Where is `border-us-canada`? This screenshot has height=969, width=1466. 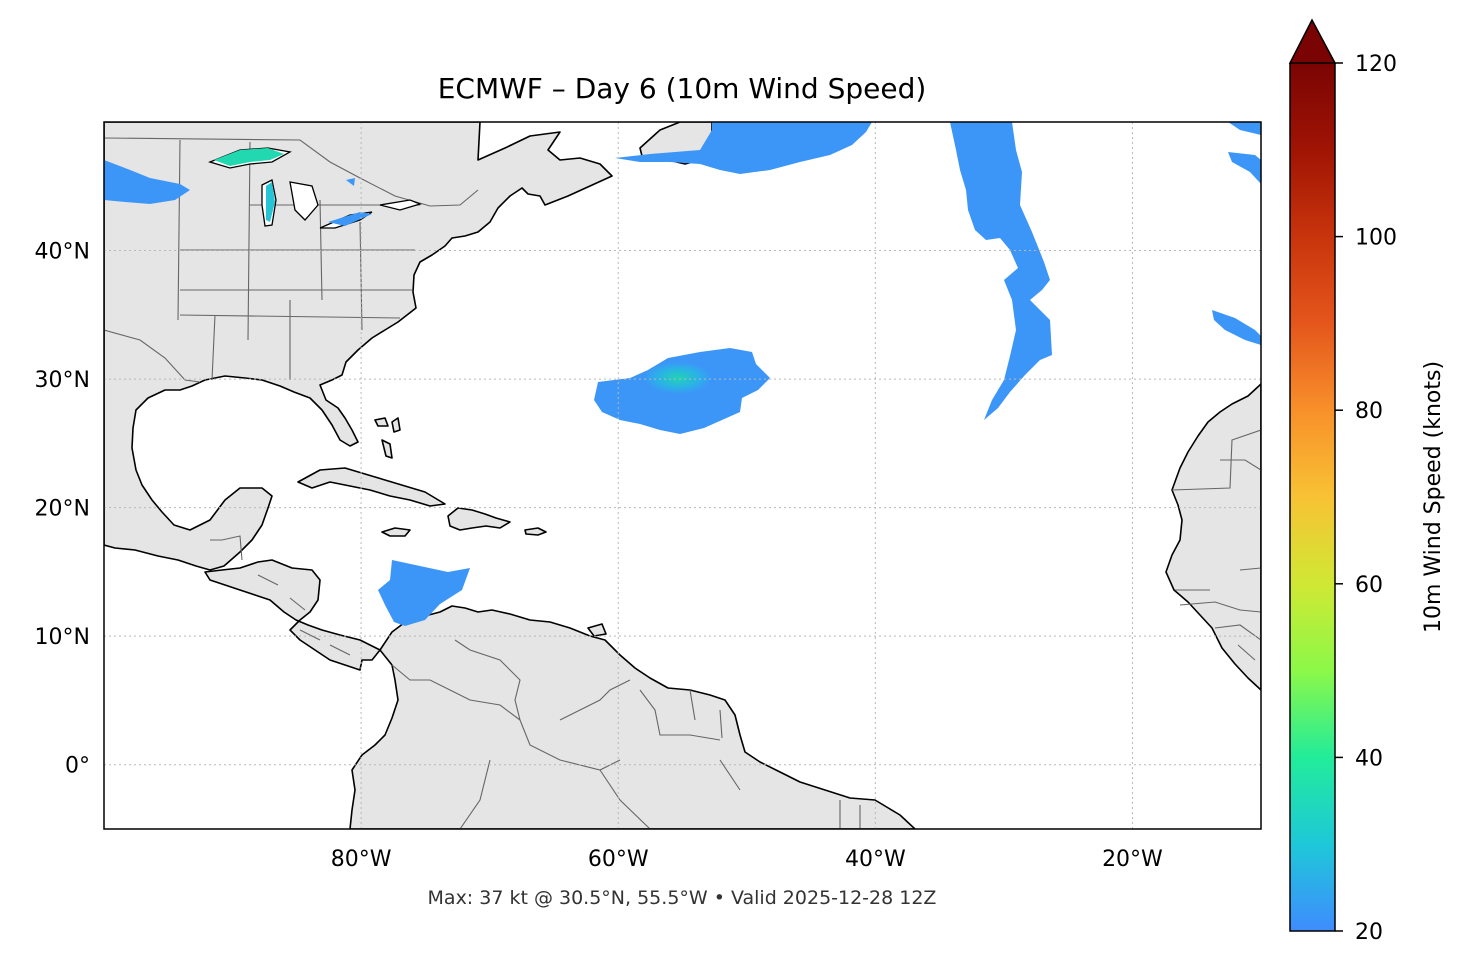
border-us-canada is located at coordinates (291, 172).